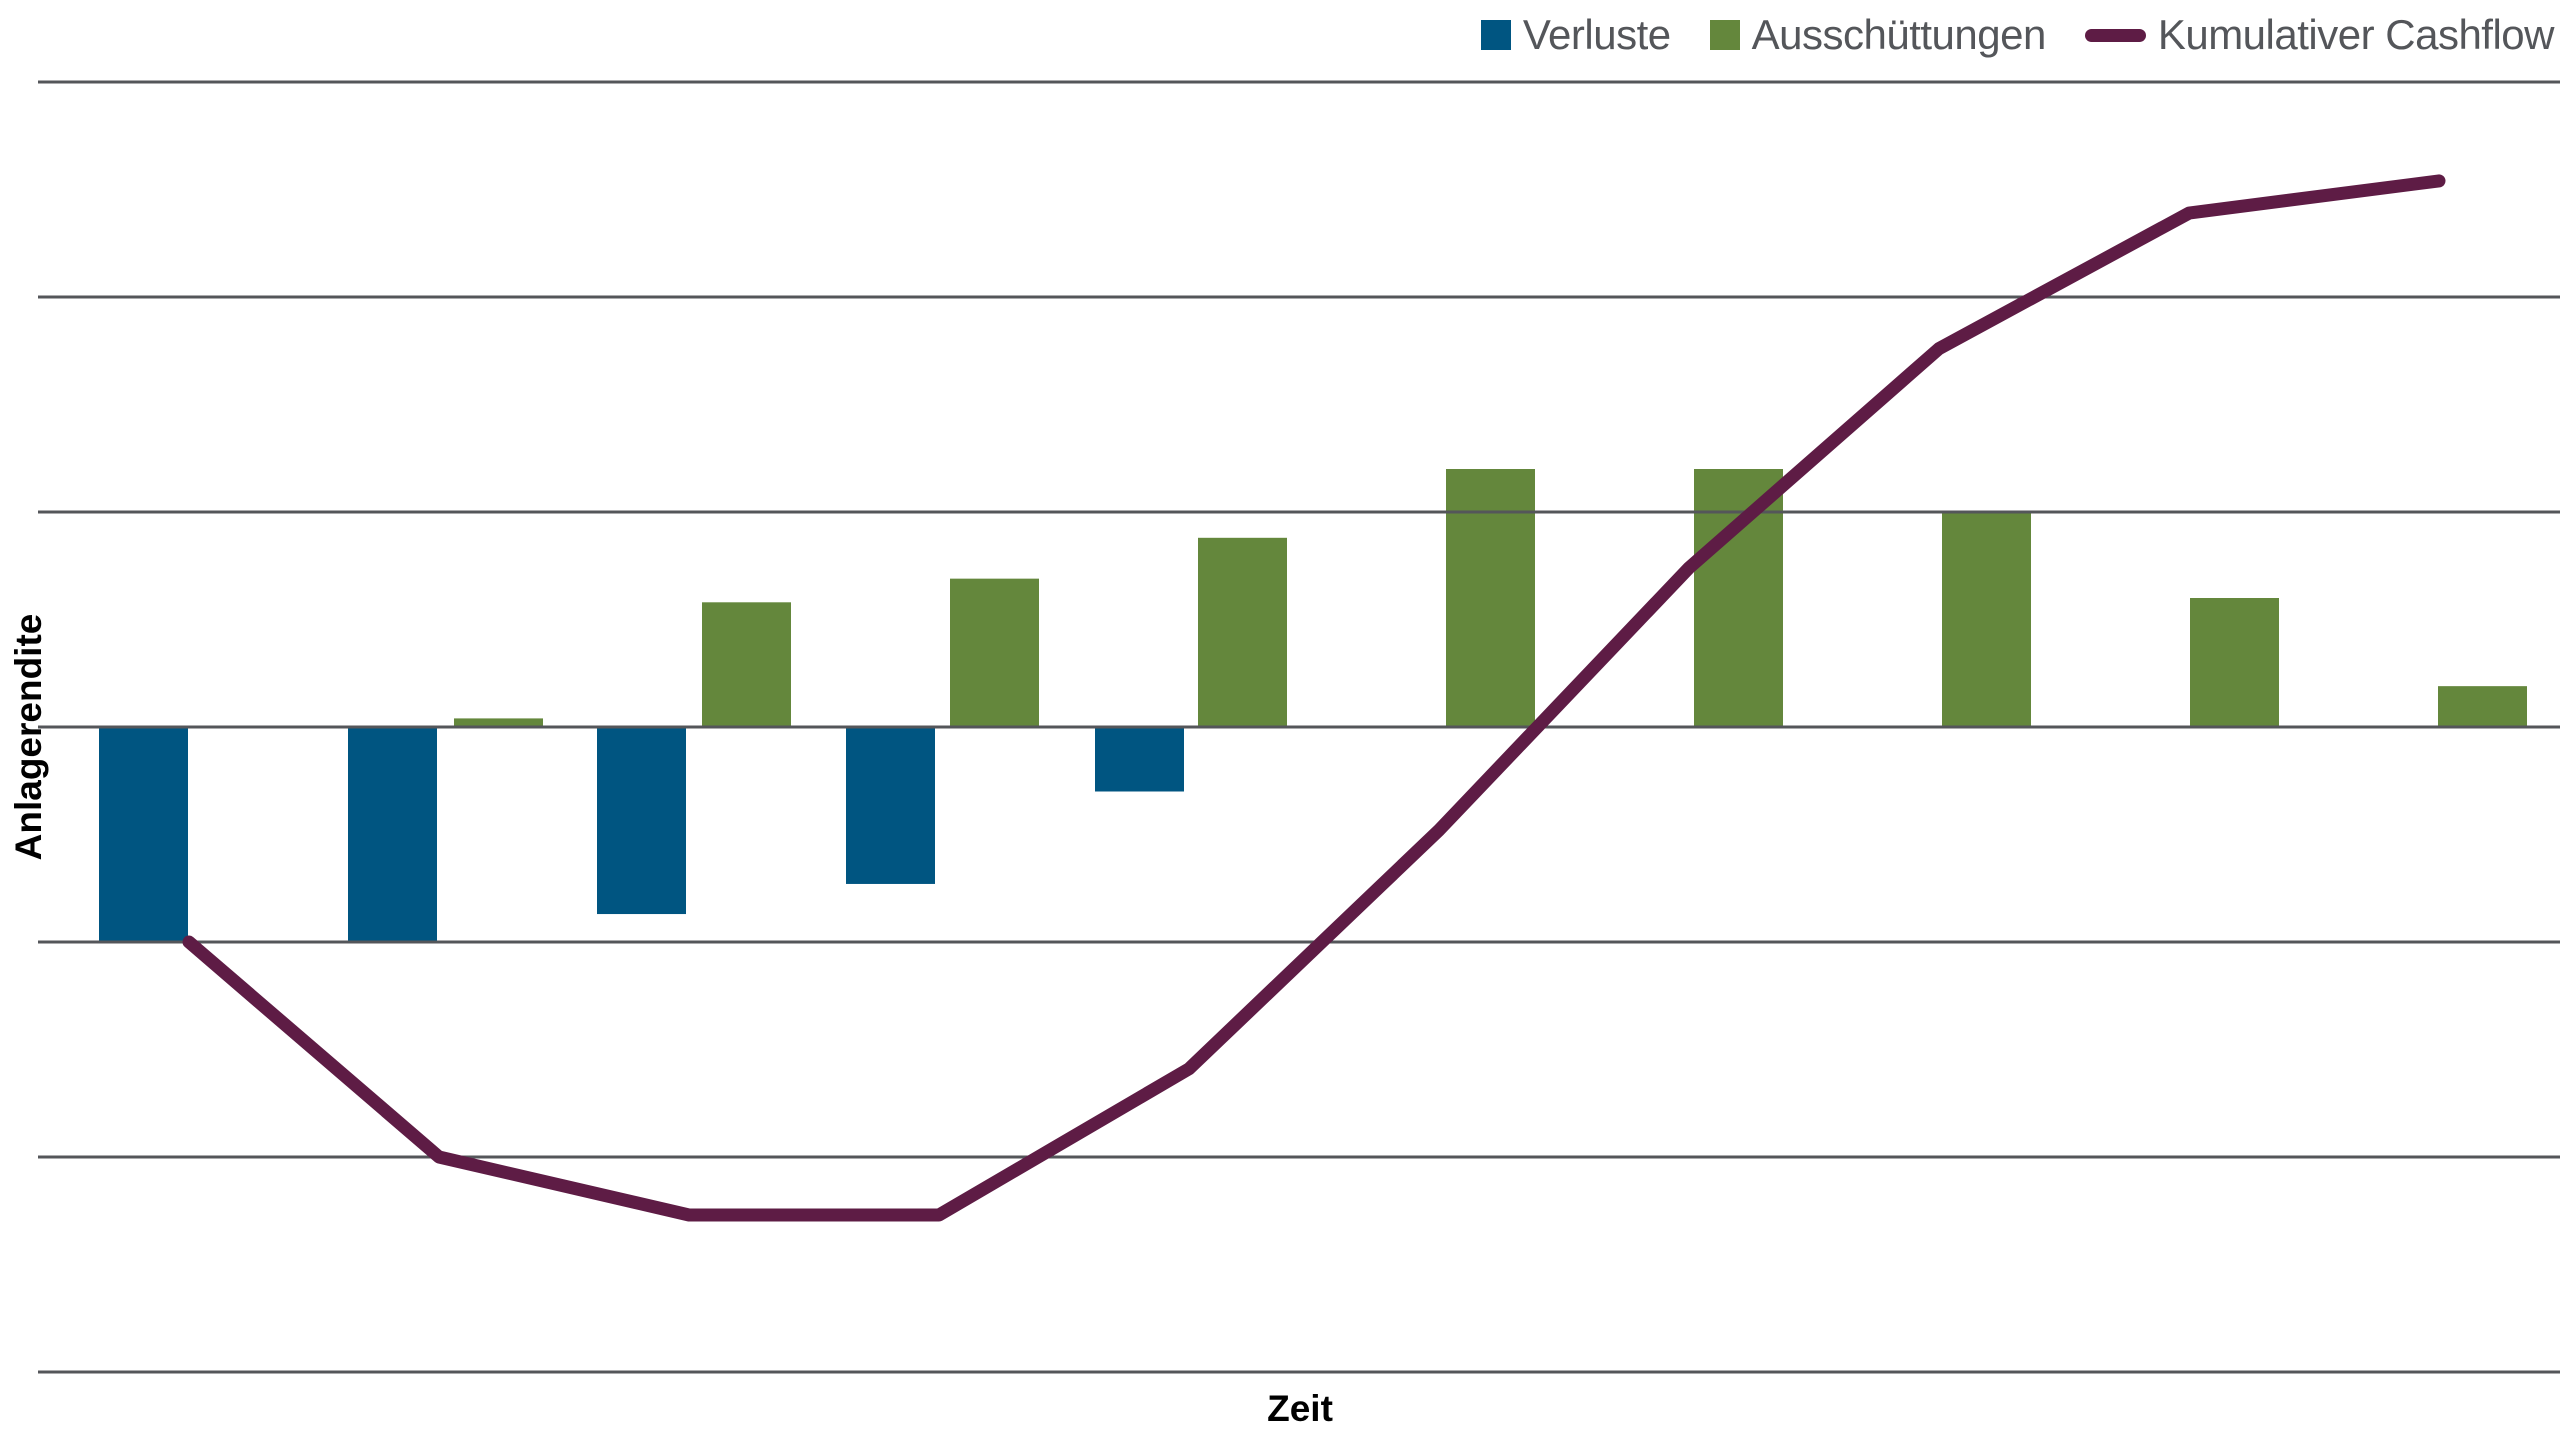 This screenshot has height=1440, width=2560. I want to click on legend-label-ausschuettungen: Ausschüttungen, so click(1899, 34).